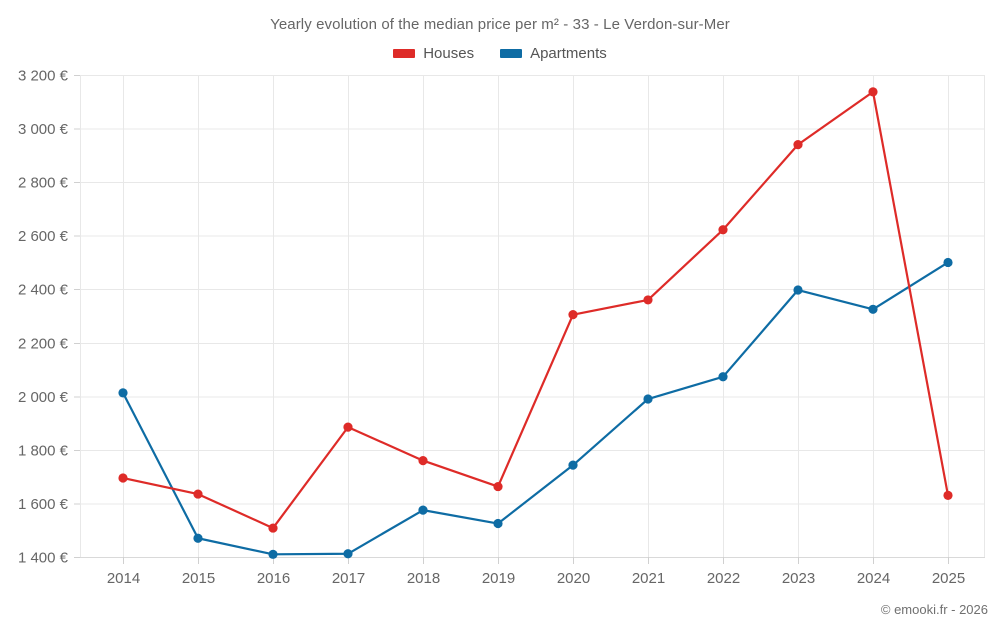 The image size is (1000, 625). What do you see at coordinates (648, 578) in the screenshot?
I see `x-axis-tick-label: 2021` at bounding box center [648, 578].